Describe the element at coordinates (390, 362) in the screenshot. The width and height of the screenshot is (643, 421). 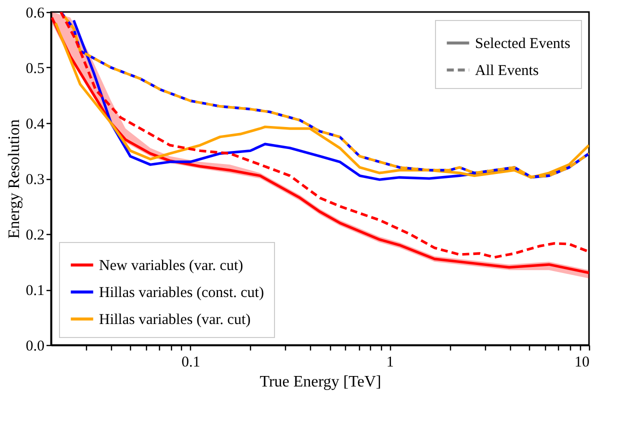
I see `x-tick-label: 1` at that location.